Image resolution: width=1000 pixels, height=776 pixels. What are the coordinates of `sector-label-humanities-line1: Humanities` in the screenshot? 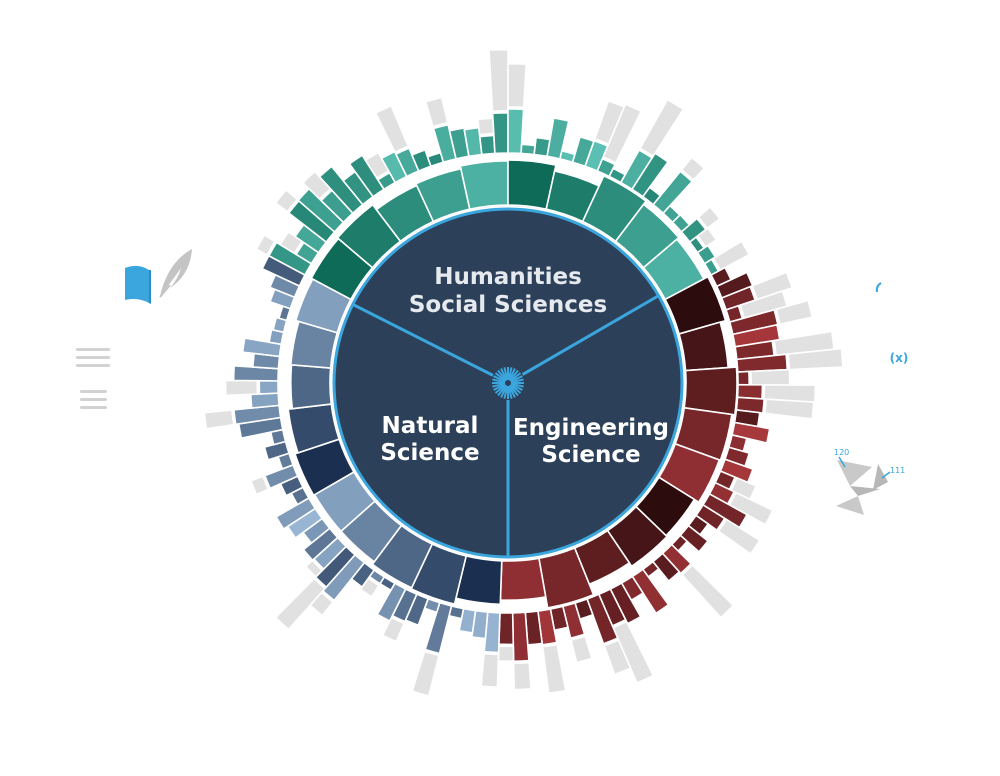 It's located at (508, 277).